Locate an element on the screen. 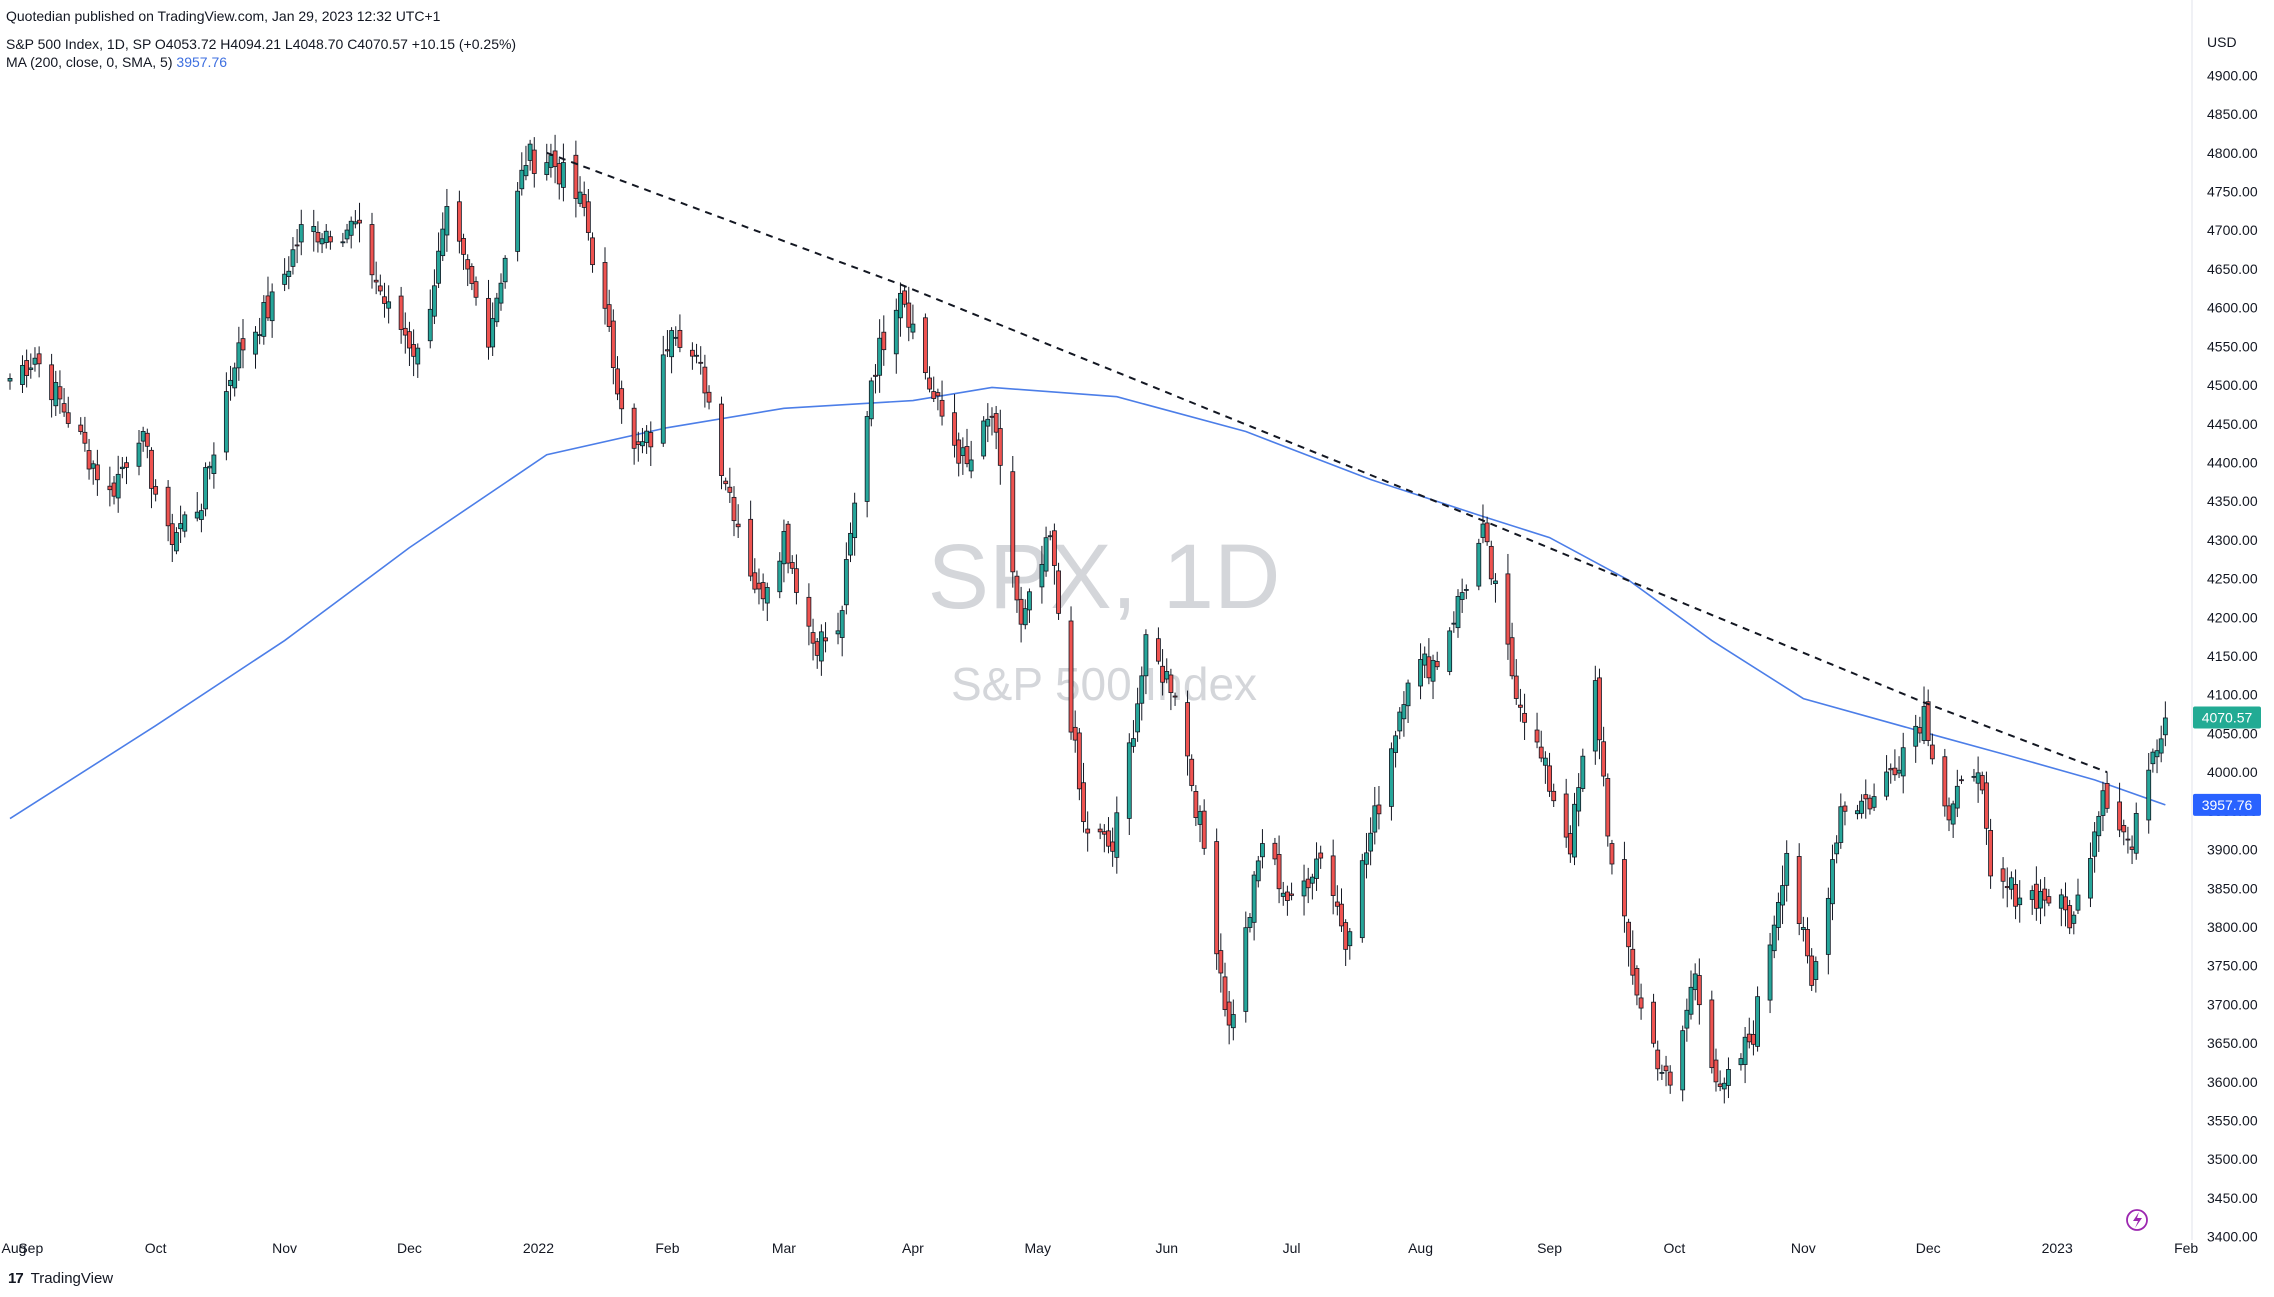  tradingview-footer: 17 TradingView is located at coordinates (60, 1278).